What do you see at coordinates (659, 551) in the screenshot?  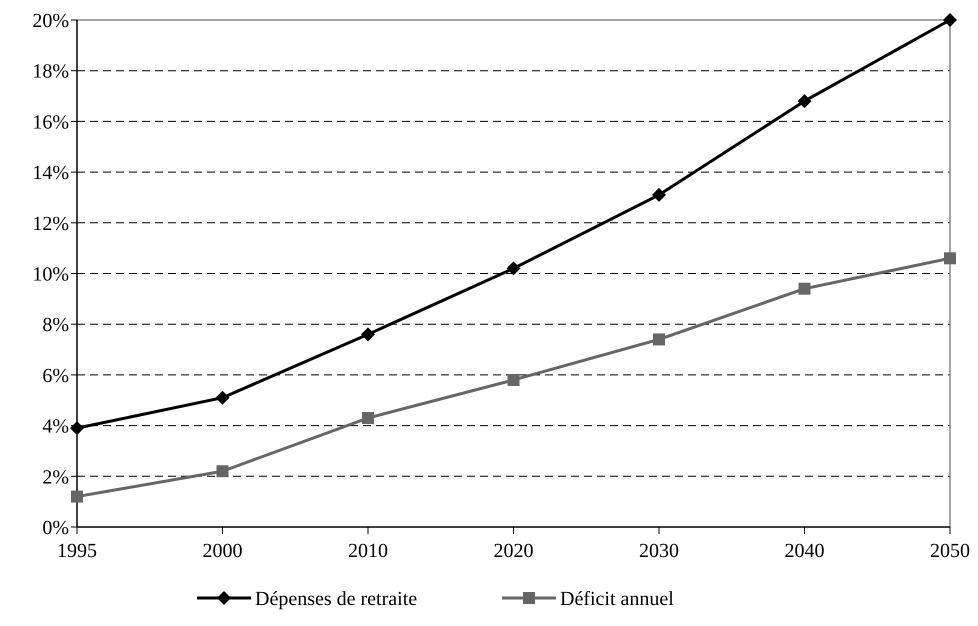 I see `x-tick-label: 2030` at bounding box center [659, 551].